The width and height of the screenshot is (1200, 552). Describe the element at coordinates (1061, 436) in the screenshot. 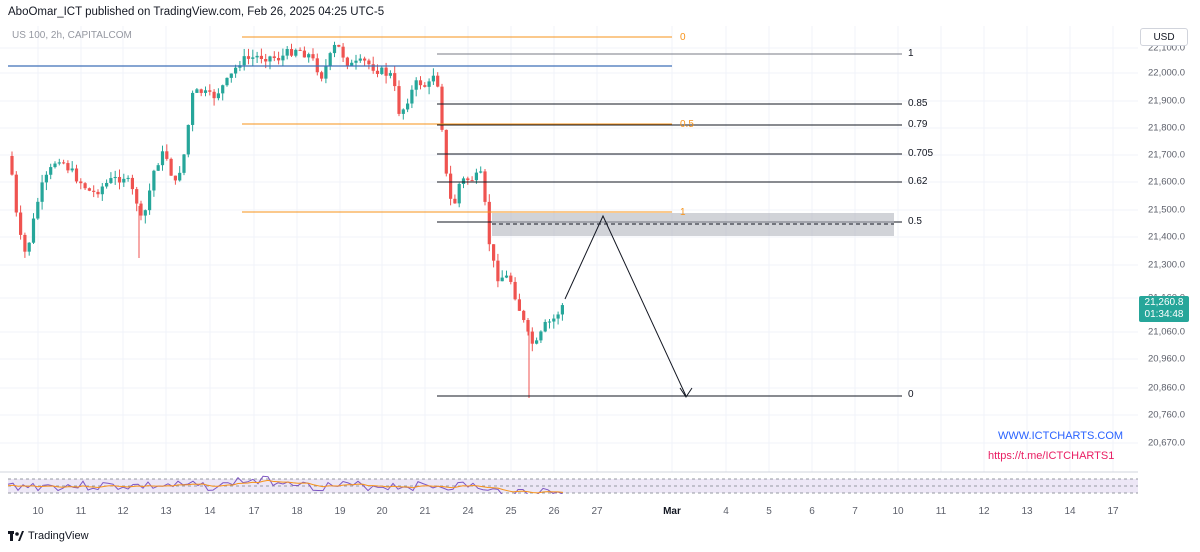

I see `site-link: WWW.ICTCHARTS.COM` at that location.